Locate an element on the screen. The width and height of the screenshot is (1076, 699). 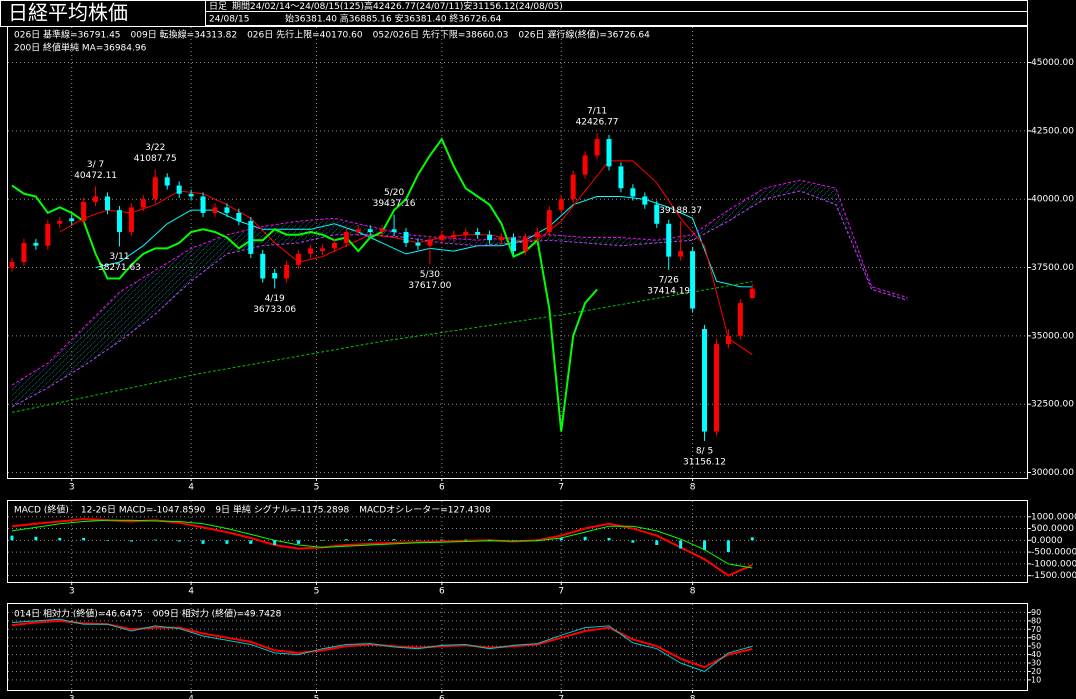
legend-entry: 026日 先行上限=40170.60 is located at coordinates (305, 35).